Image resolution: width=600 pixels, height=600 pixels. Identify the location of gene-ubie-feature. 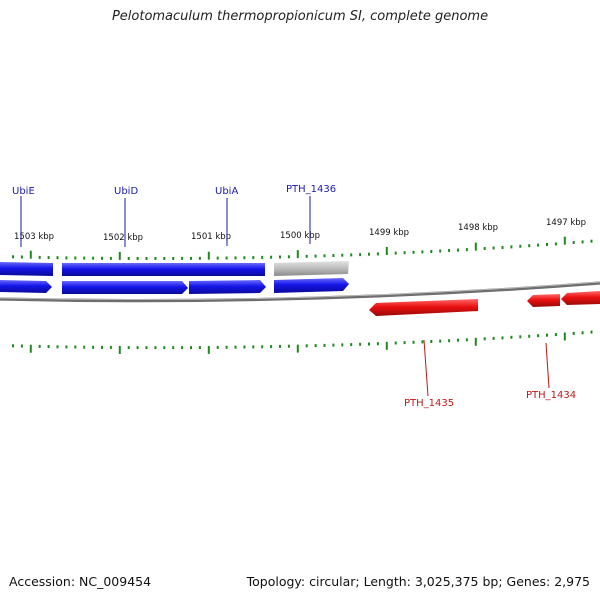
(26, 269).